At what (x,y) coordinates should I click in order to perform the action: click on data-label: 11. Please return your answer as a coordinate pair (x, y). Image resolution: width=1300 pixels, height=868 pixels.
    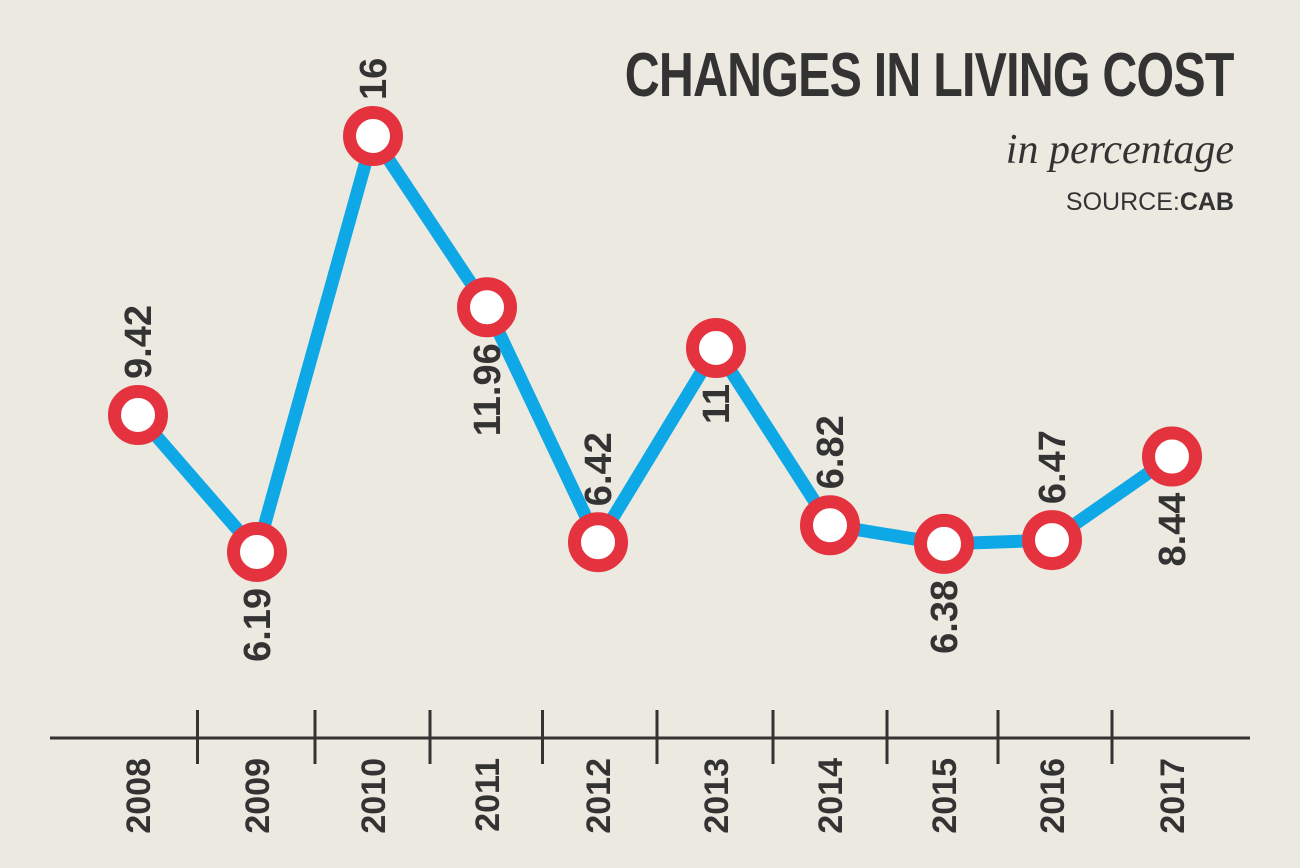
    Looking at the image, I should click on (717, 404).